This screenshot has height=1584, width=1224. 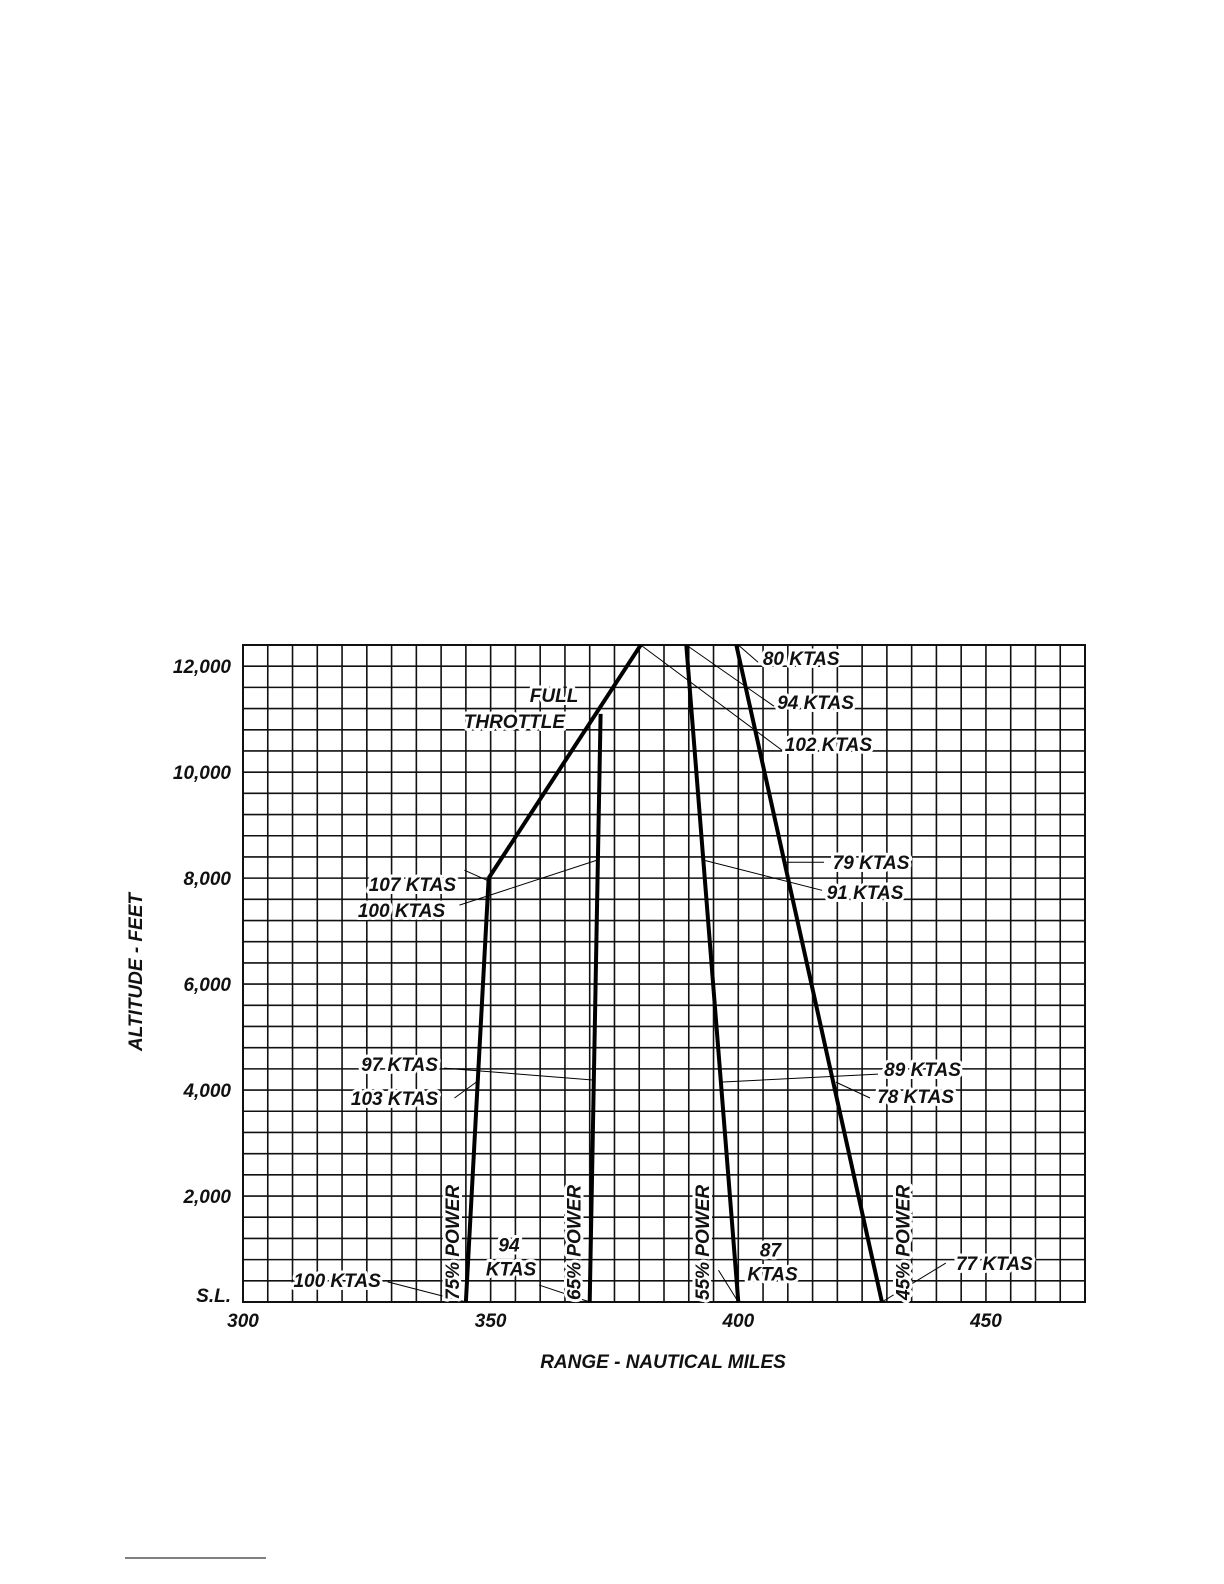 I want to click on series-label: 75% POWER, so click(x=453, y=1242).